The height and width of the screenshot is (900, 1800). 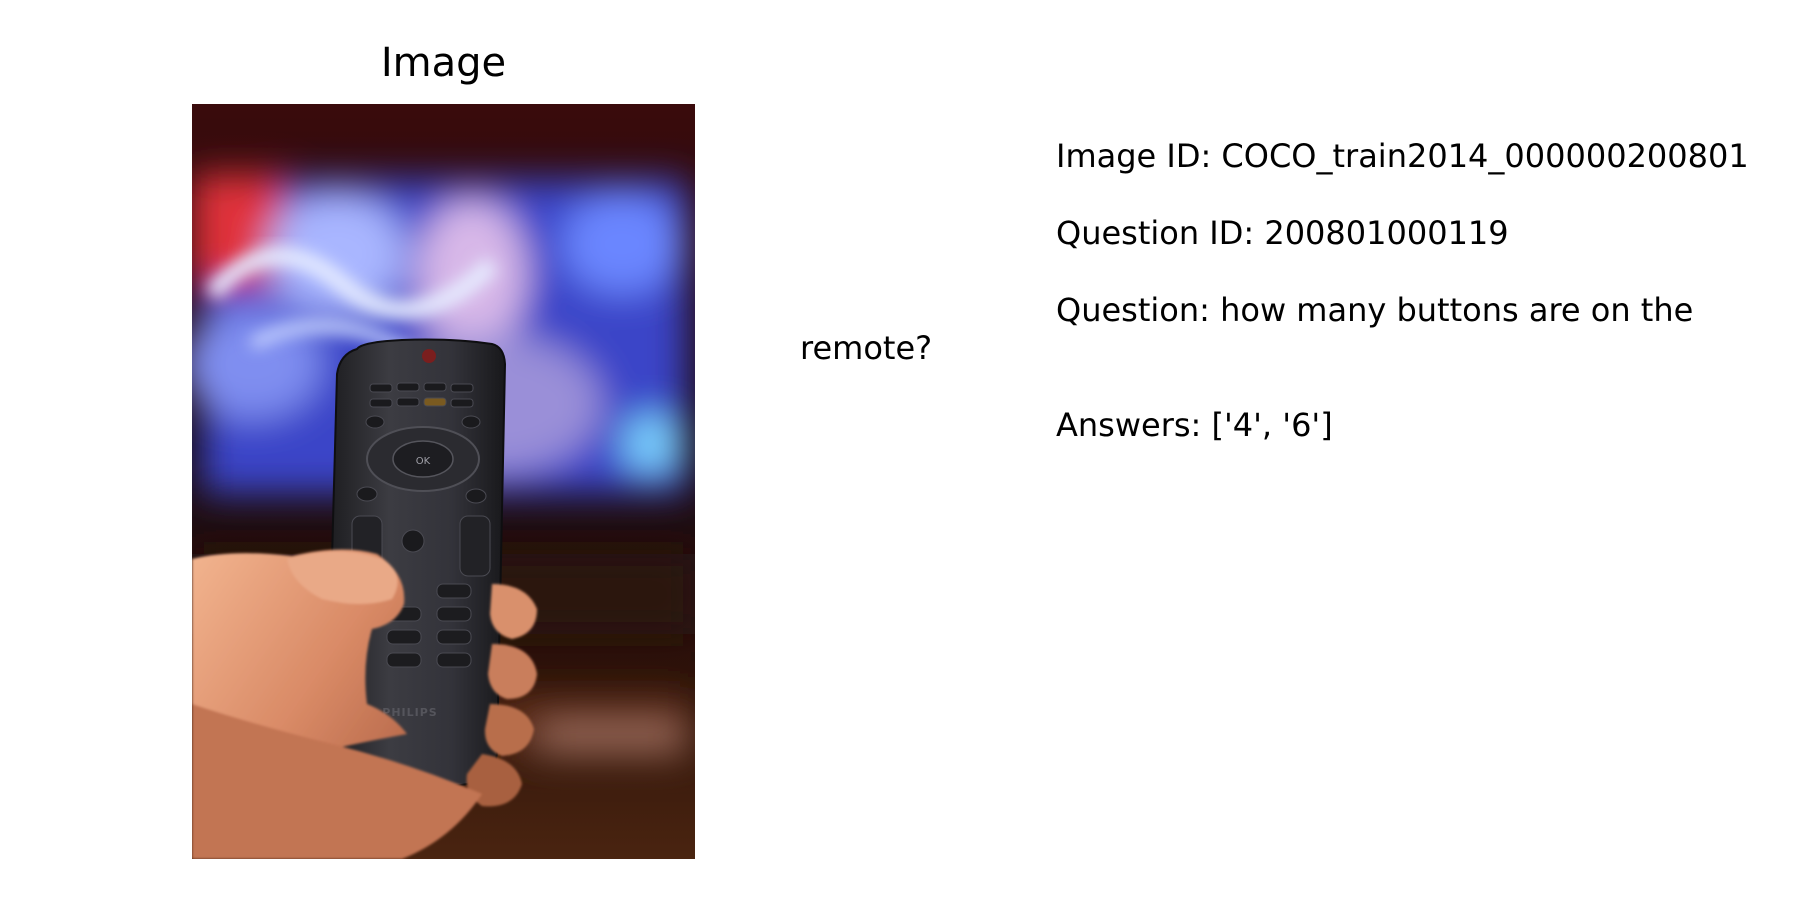 What do you see at coordinates (1375, 310) in the screenshot?
I see `question-text-line-1: Question: how many buttons are on the` at bounding box center [1375, 310].